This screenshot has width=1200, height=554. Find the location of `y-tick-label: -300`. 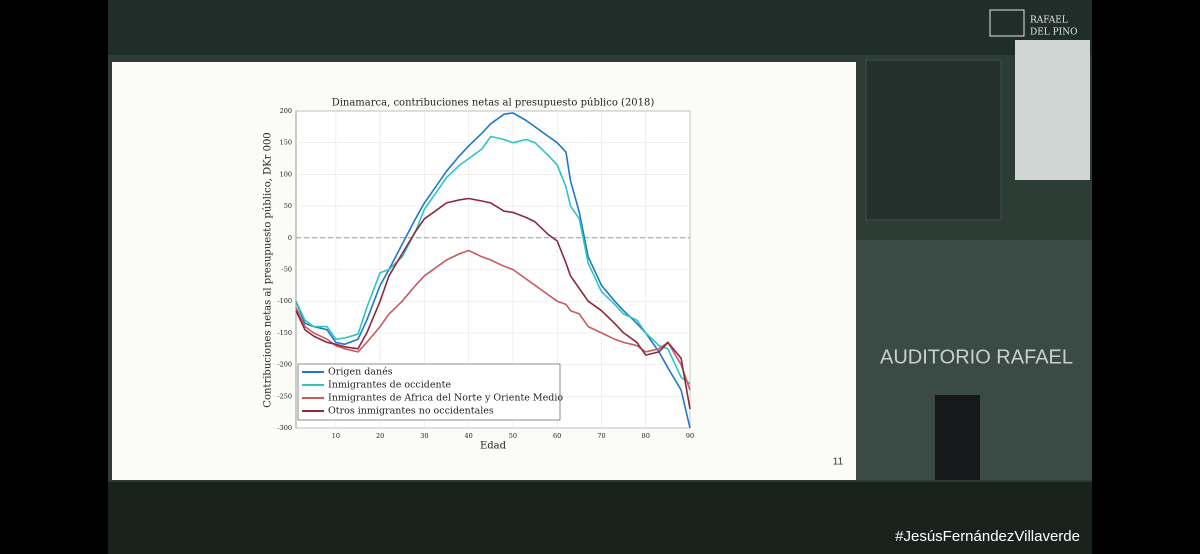

y-tick-label: -300 is located at coordinates (284, 428).